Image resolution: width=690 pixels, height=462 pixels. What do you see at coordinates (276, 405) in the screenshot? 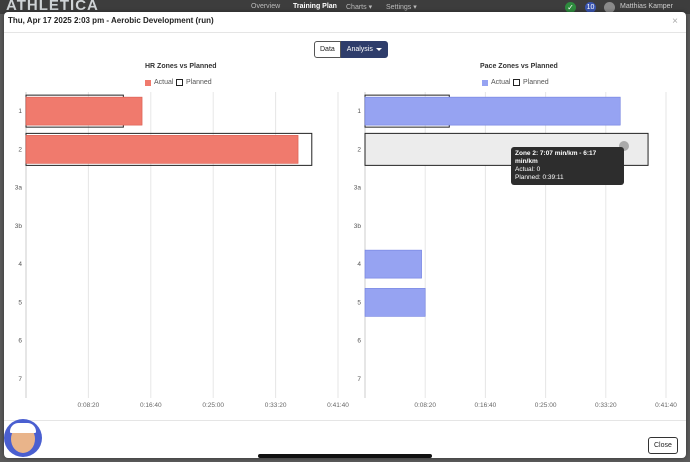
I see `hr-x-tick-label: 0:33:20` at bounding box center [276, 405].